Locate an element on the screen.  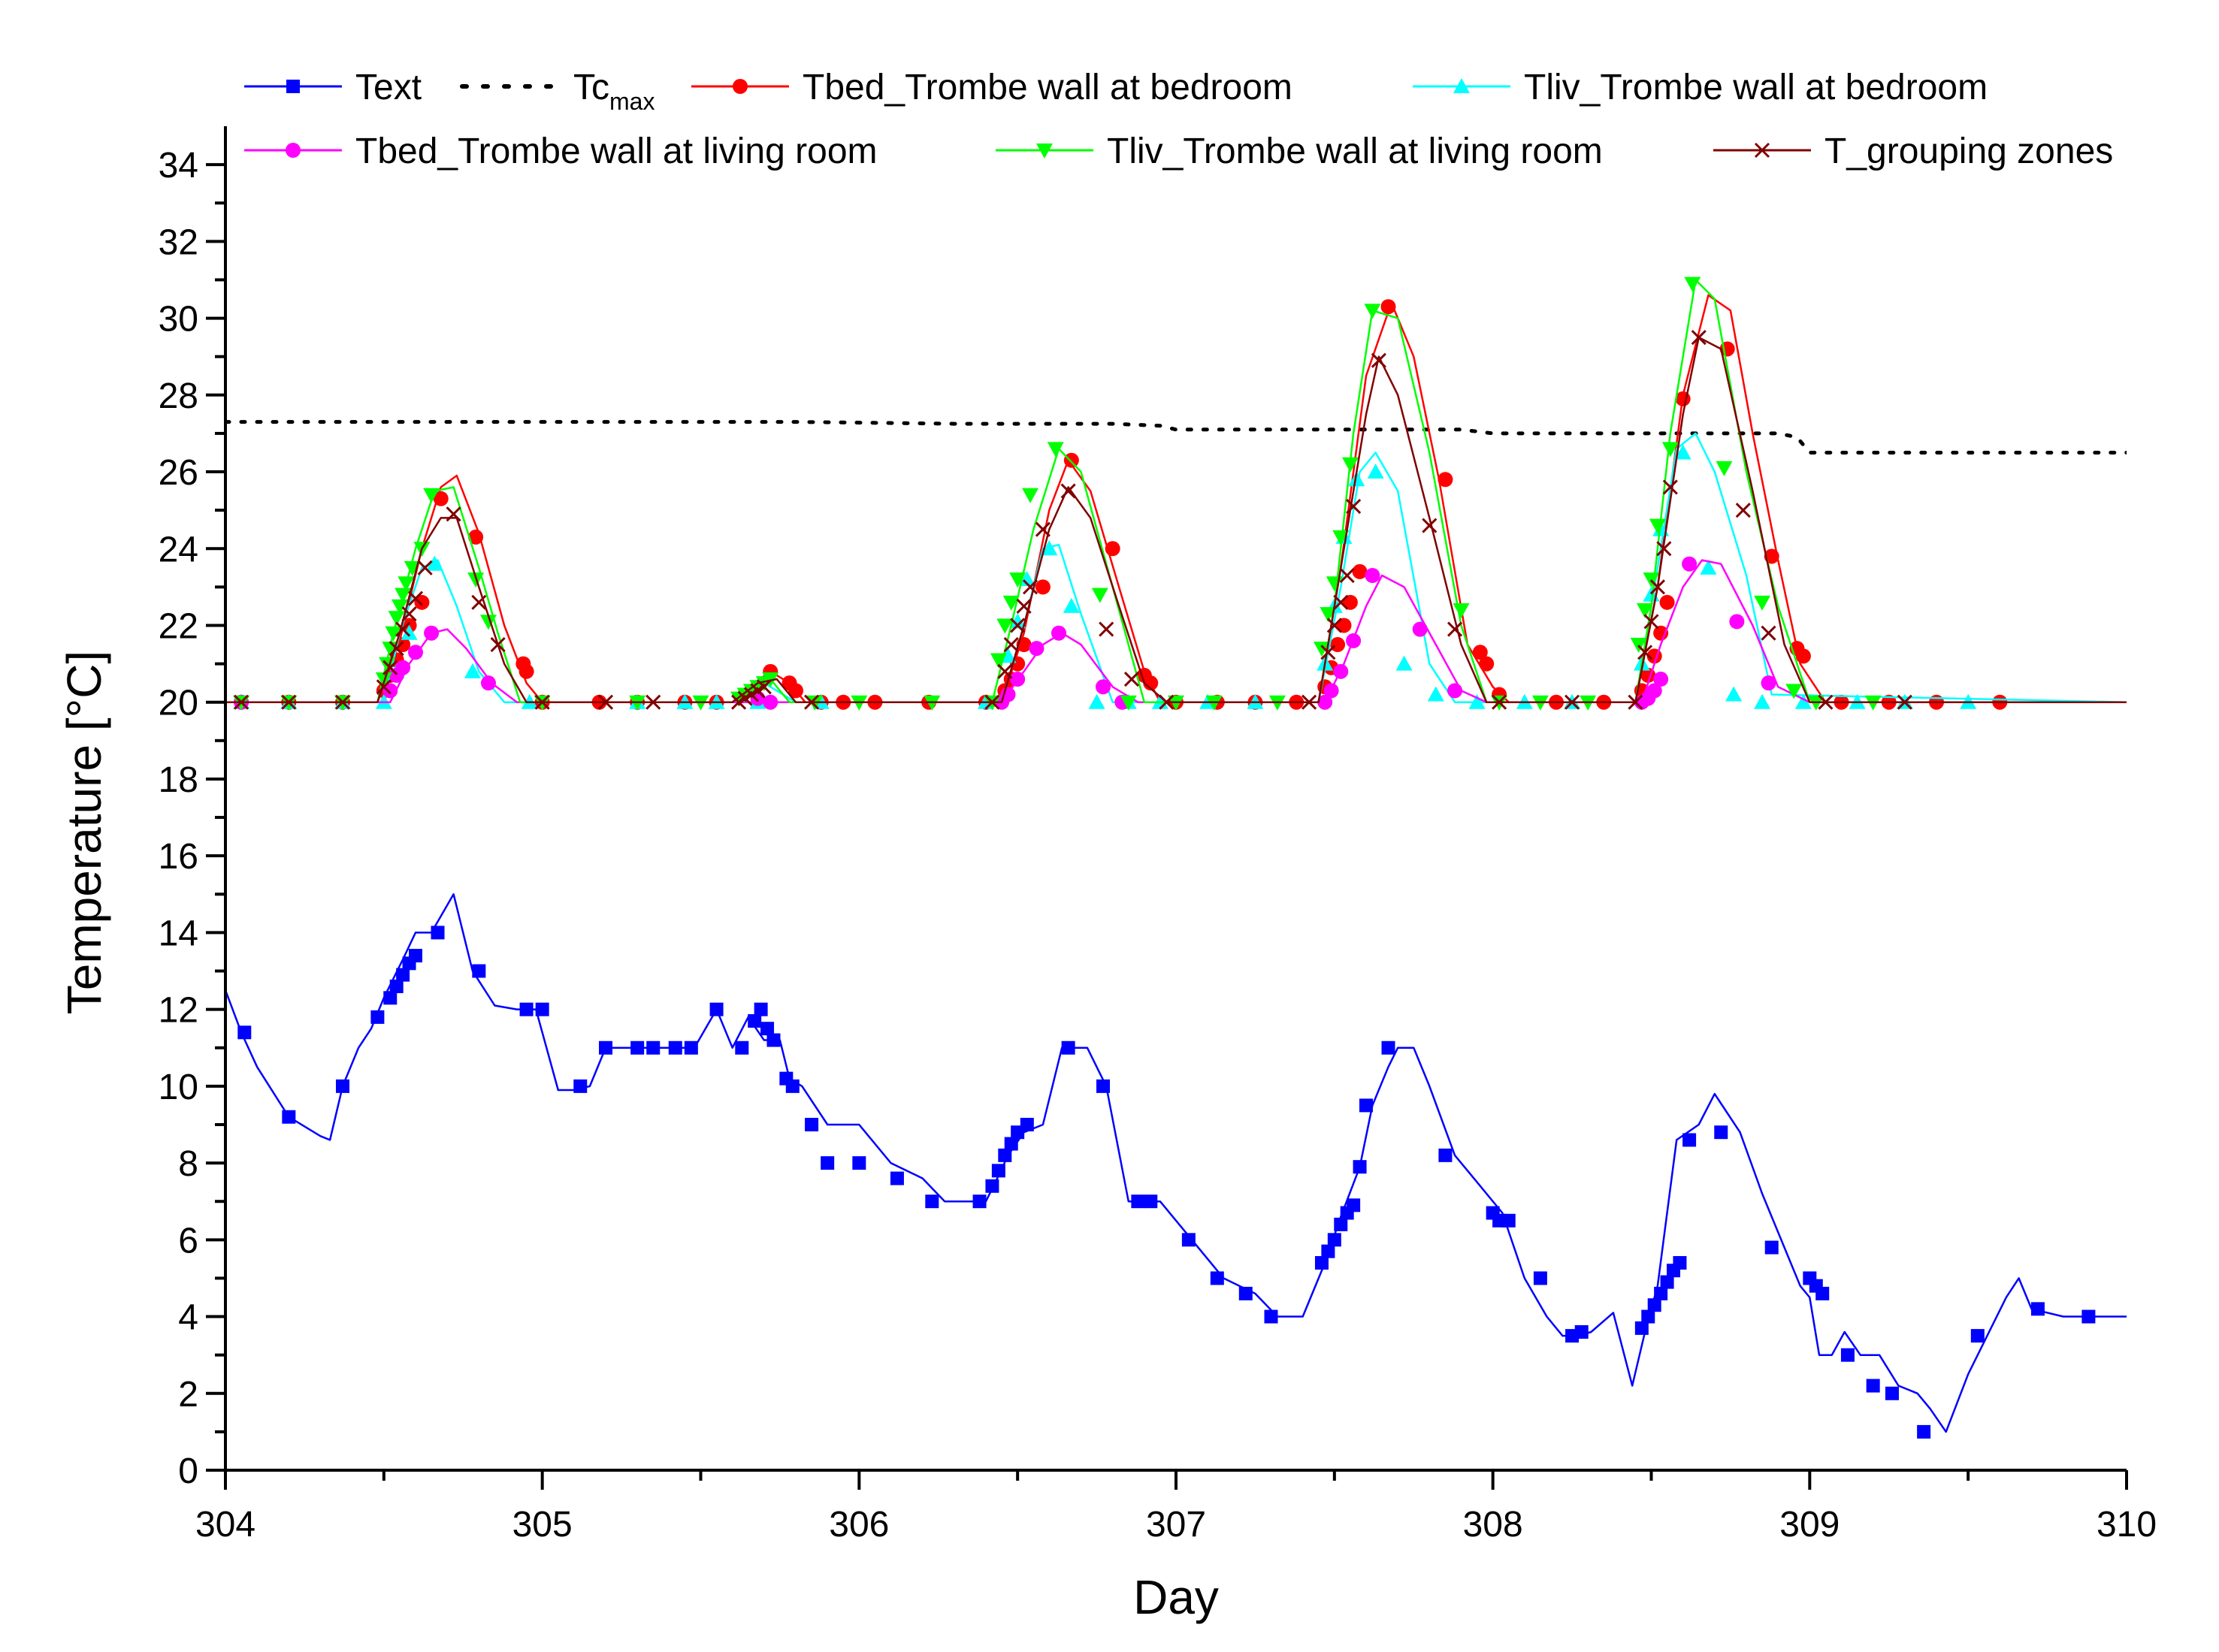
legend-marker-tbed-trombe-wall-at-living-room is located at coordinates (293, 150).